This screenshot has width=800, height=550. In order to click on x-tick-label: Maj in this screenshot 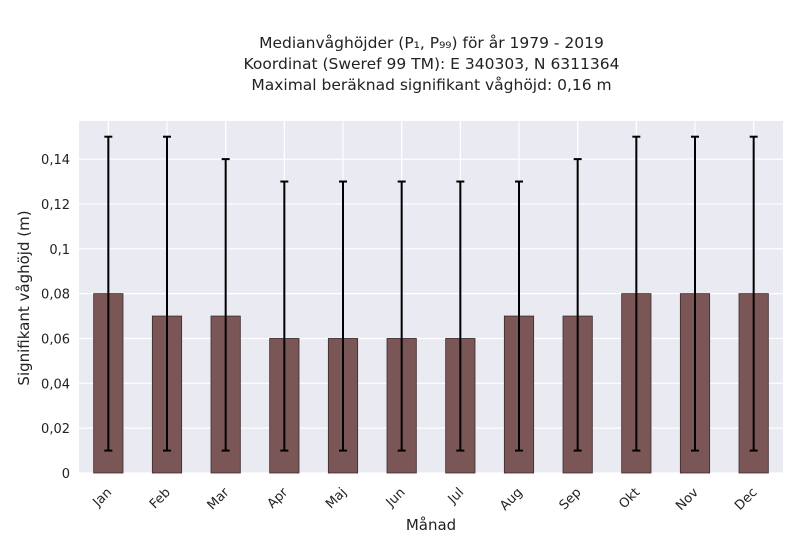, I will do `click(336, 498)`.